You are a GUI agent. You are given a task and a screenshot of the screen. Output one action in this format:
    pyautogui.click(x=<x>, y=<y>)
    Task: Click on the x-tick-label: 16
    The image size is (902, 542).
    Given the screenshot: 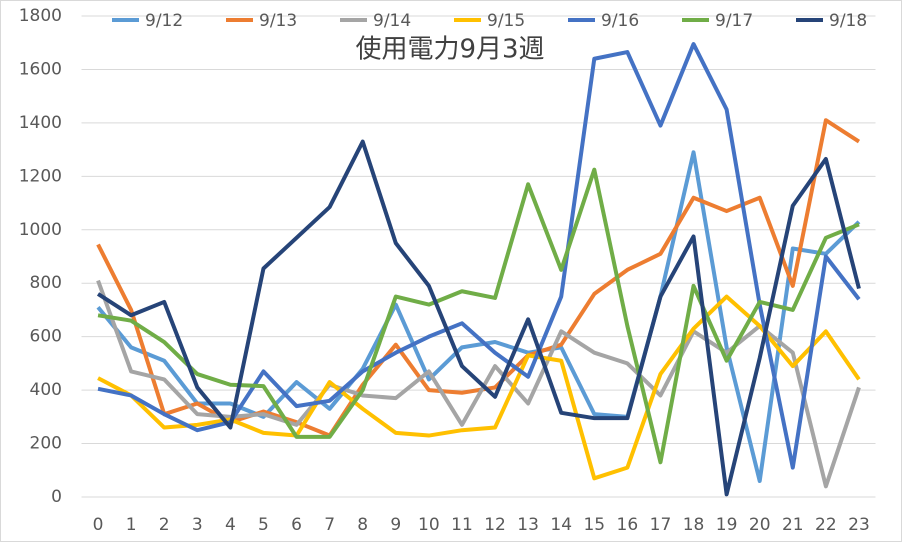 What is the action you would take?
    pyautogui.click(x=628, y=525)
    